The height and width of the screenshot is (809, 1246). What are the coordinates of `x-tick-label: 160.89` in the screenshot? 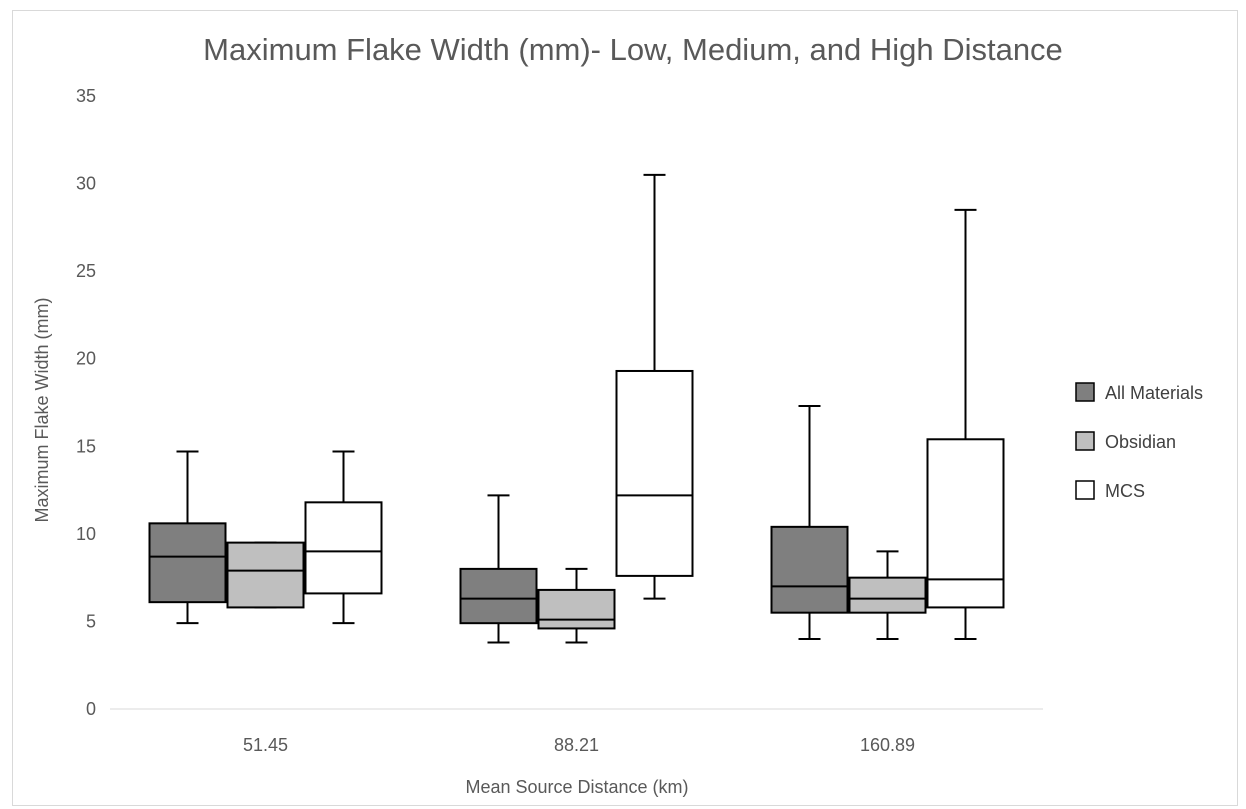 It's located at (887, 745).